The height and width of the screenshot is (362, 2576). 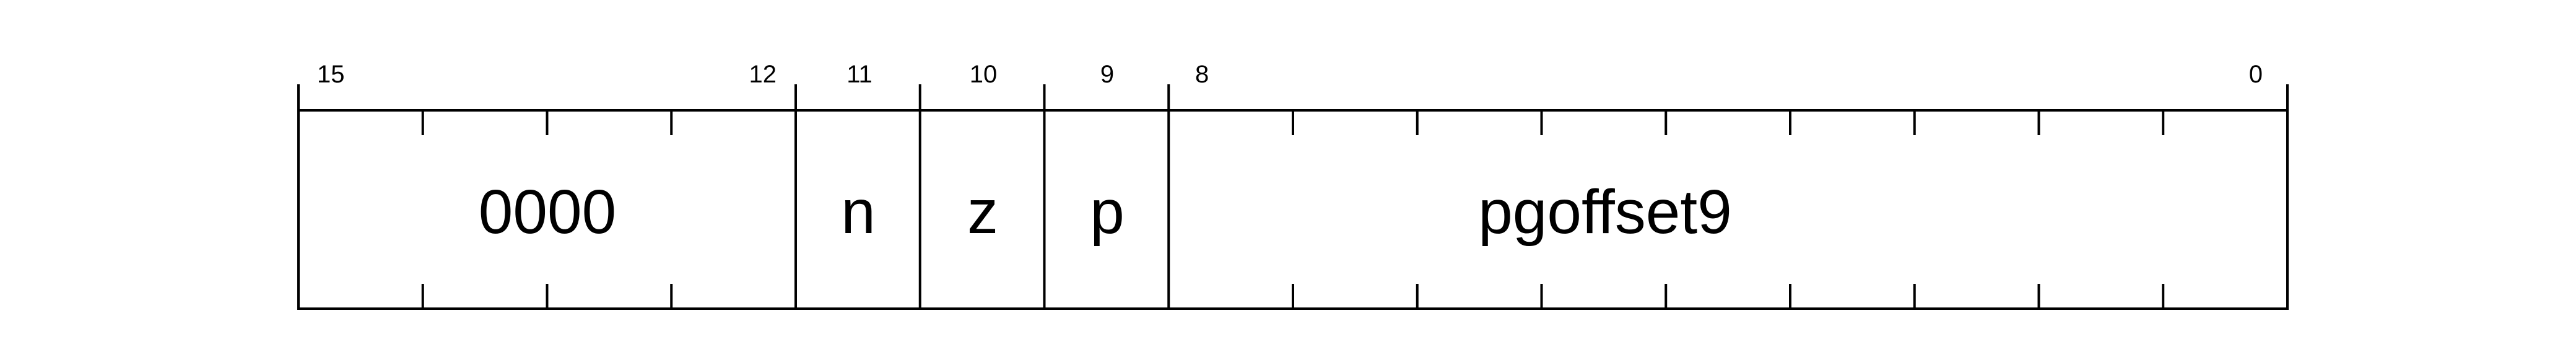 I want to click on bit-label-11: 11, so click(x=859, y=74).